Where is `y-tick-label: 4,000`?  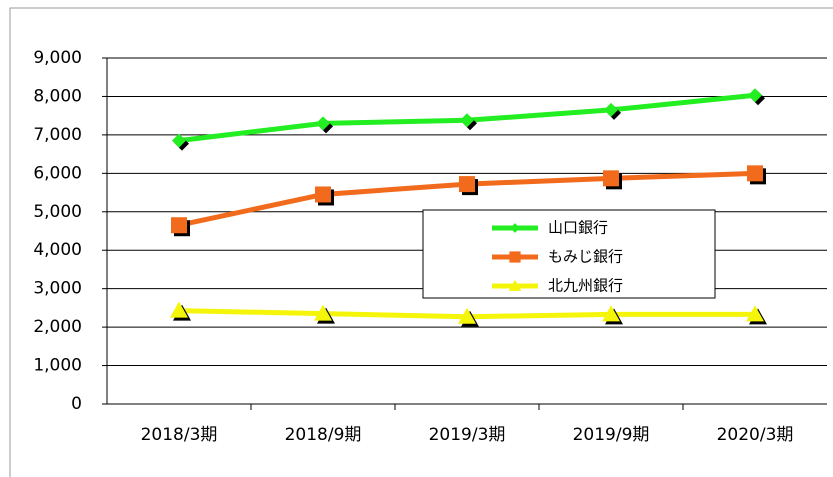
y-tick-label: 4,000 is located at coordinates (57, 250).